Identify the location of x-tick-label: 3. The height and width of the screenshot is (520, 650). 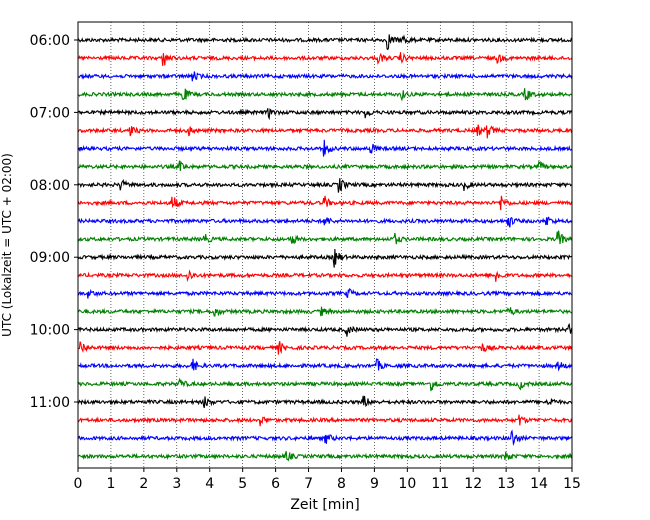
(176, 484).